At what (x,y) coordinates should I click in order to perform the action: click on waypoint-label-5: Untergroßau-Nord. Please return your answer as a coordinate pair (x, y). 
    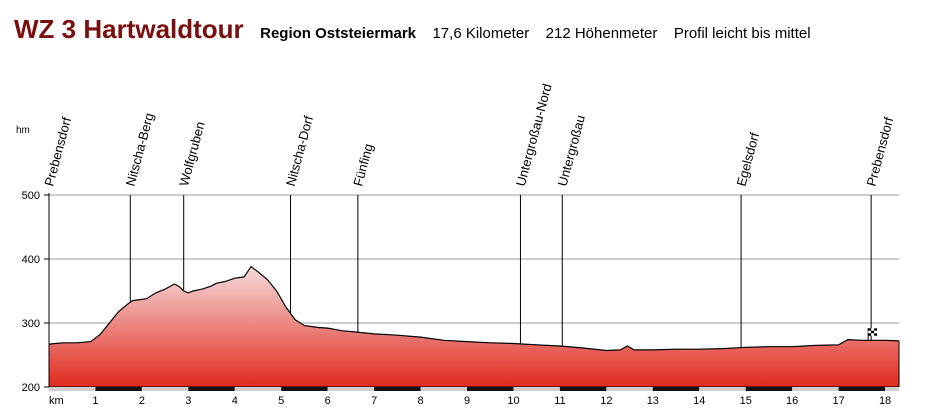
    Looking at the image, I should click on (534, 135).